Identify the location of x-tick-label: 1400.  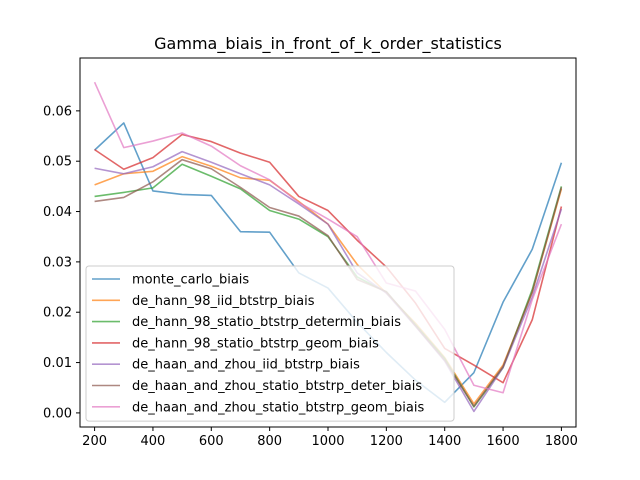
(444, 441).